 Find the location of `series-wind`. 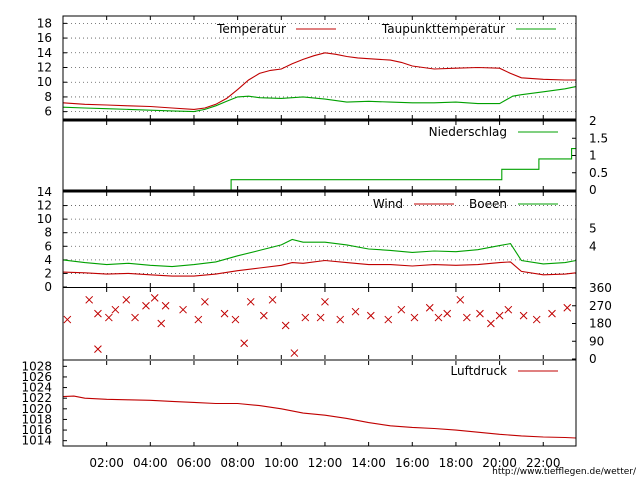

series-wind is located at coordinates (319, 268).